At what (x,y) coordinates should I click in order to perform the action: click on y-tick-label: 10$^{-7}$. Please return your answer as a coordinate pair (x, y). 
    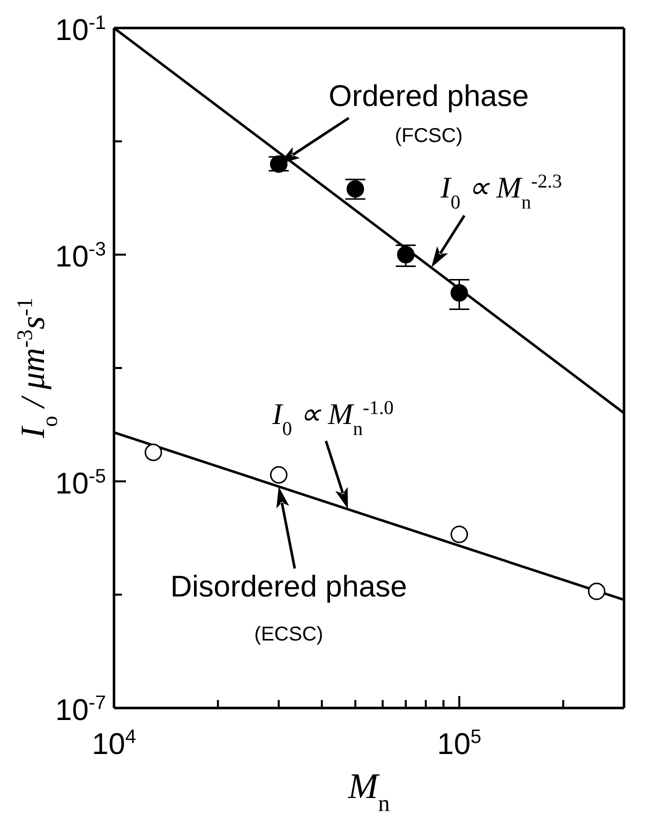
    Looking at the image, I should click on (80, 709).